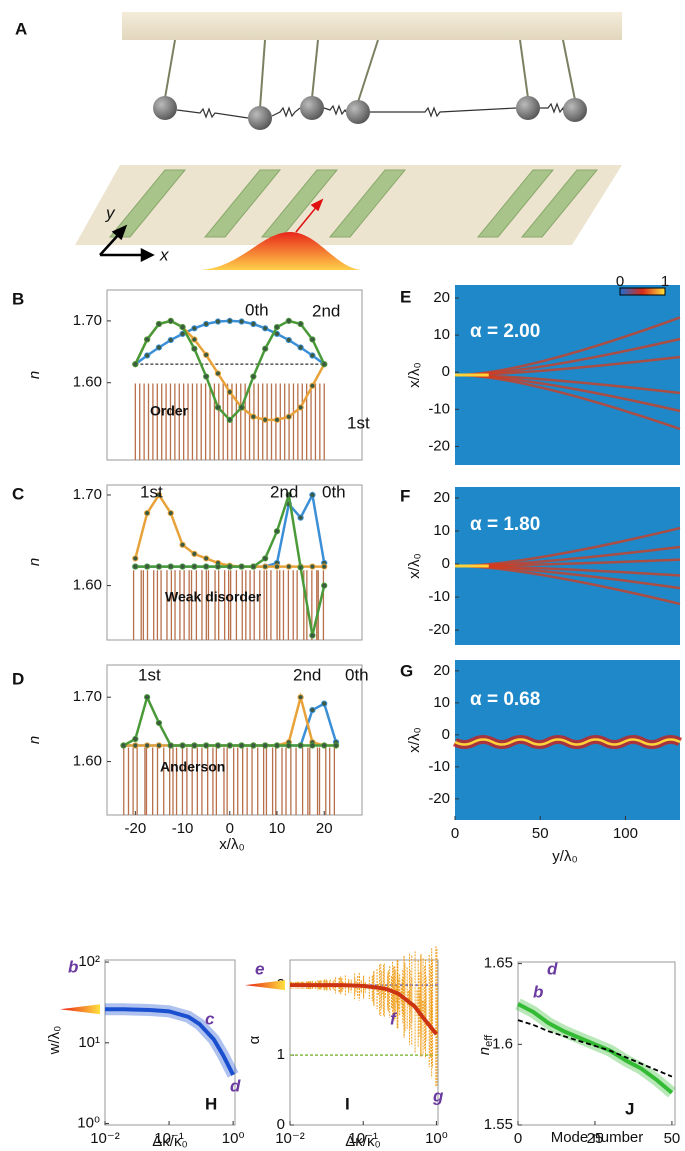  Describe the element at coordinates (540, 565) in the screenshot. I see `panel: α = 1.80 20 10 0 -10 -20 Fx/λ₀` at that location.